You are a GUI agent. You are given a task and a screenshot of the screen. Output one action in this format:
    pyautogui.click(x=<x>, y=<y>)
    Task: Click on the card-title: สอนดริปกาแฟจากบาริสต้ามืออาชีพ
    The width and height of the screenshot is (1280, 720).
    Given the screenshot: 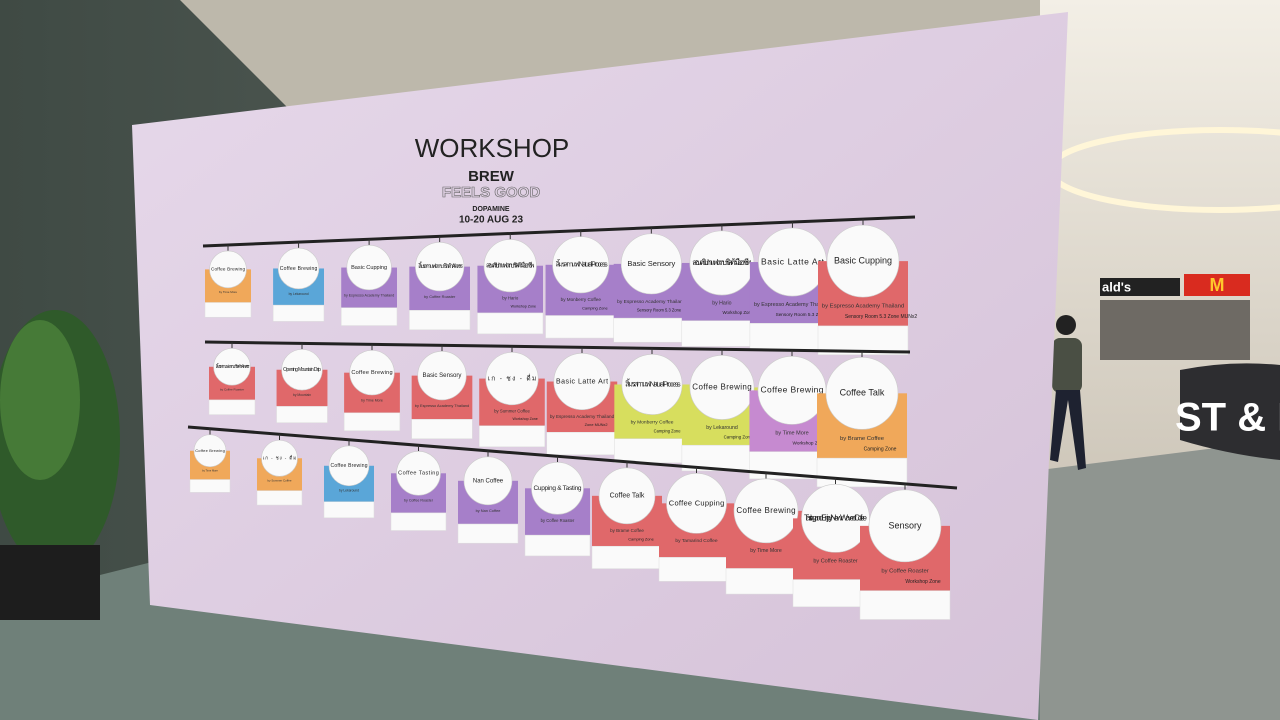 What is the action you would take?
    pyautogui.click(x=721, y=262)
    